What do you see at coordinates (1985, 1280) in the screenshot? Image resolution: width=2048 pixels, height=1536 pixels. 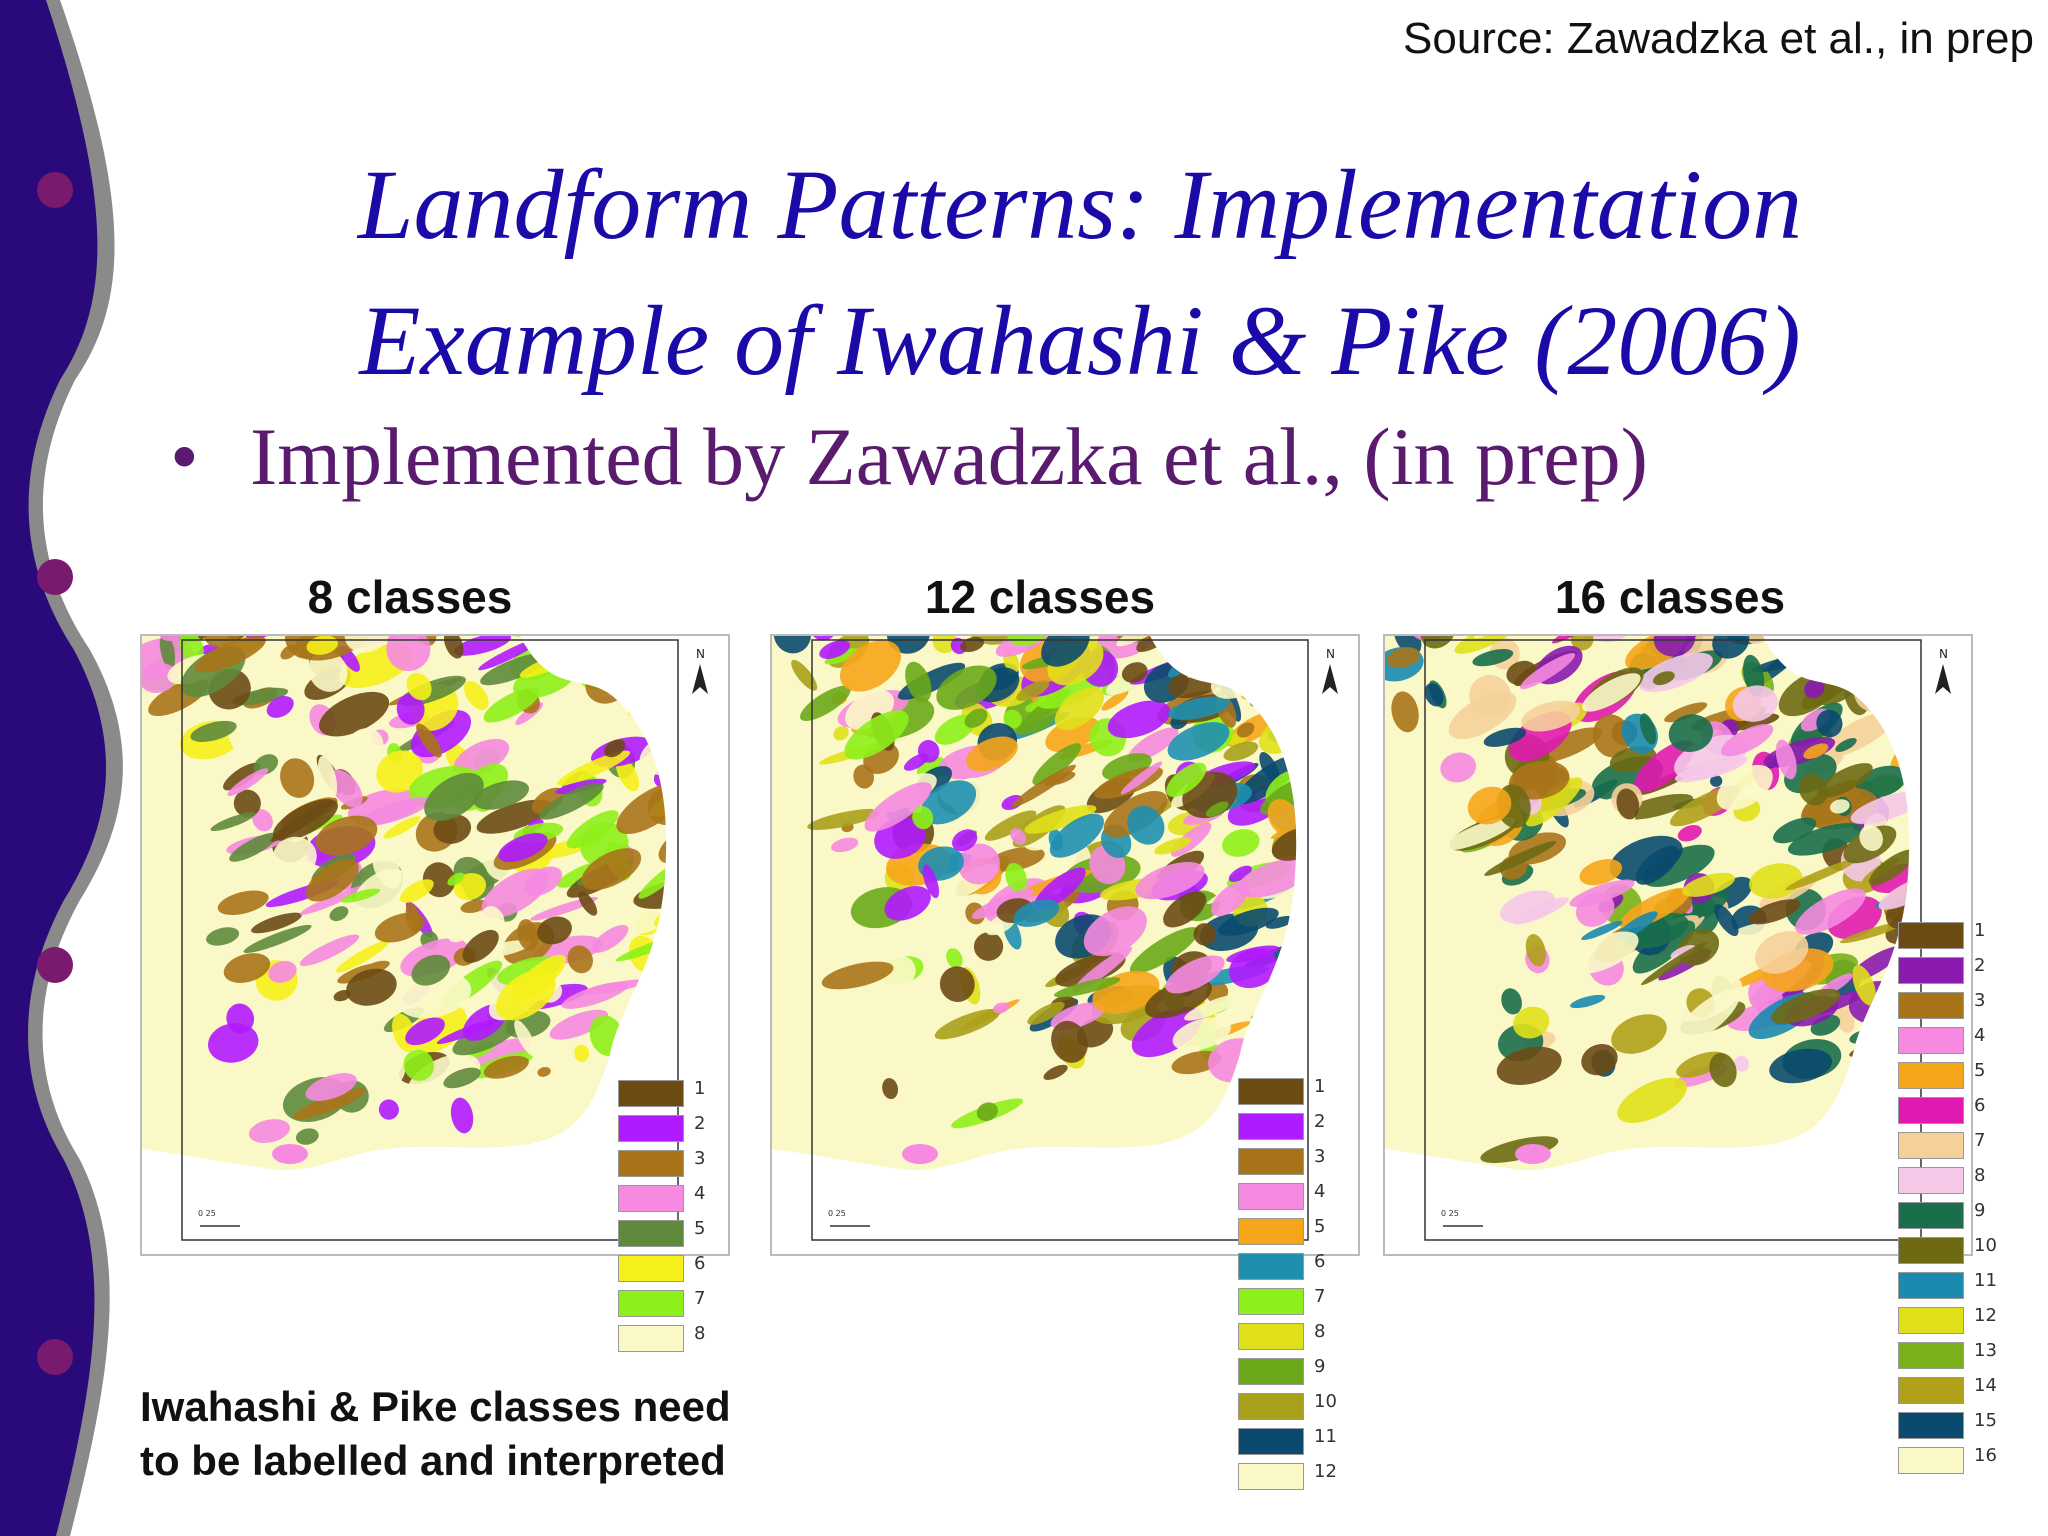 I see `legend-label: 11` at bounding box center [1985, 1280].